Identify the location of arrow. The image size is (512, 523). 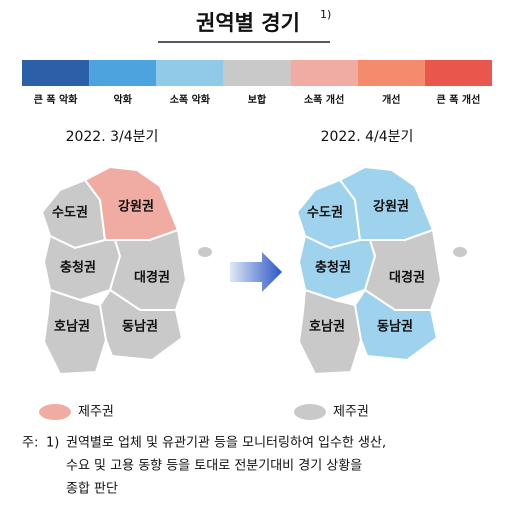
(256, 272).